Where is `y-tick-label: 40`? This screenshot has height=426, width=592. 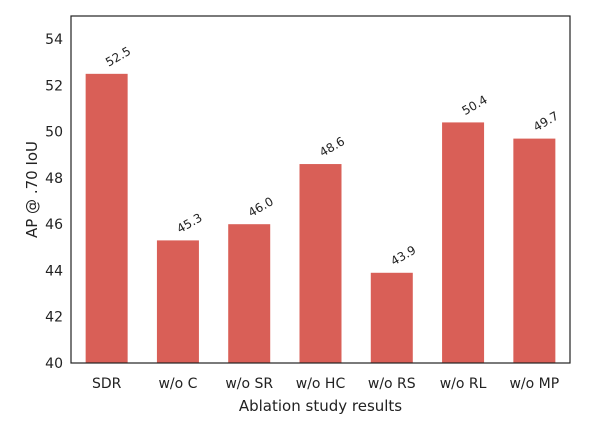
y-tick-label: 40 is located at coordinates (54, 364).